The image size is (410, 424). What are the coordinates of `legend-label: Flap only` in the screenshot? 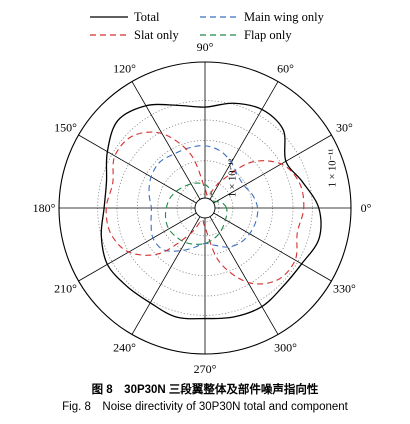 It's located at (268, 35).